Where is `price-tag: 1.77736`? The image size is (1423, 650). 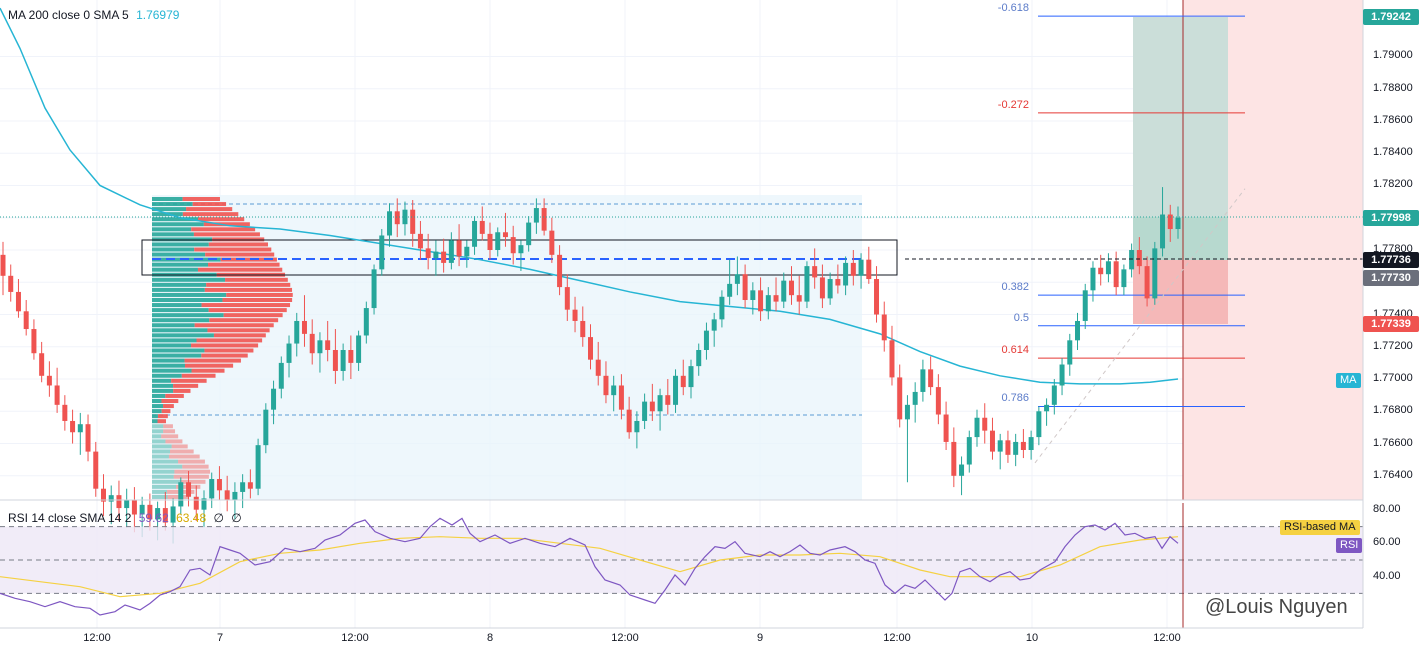 price-tag: 1.77736 is located at coordinates (1391, 260).